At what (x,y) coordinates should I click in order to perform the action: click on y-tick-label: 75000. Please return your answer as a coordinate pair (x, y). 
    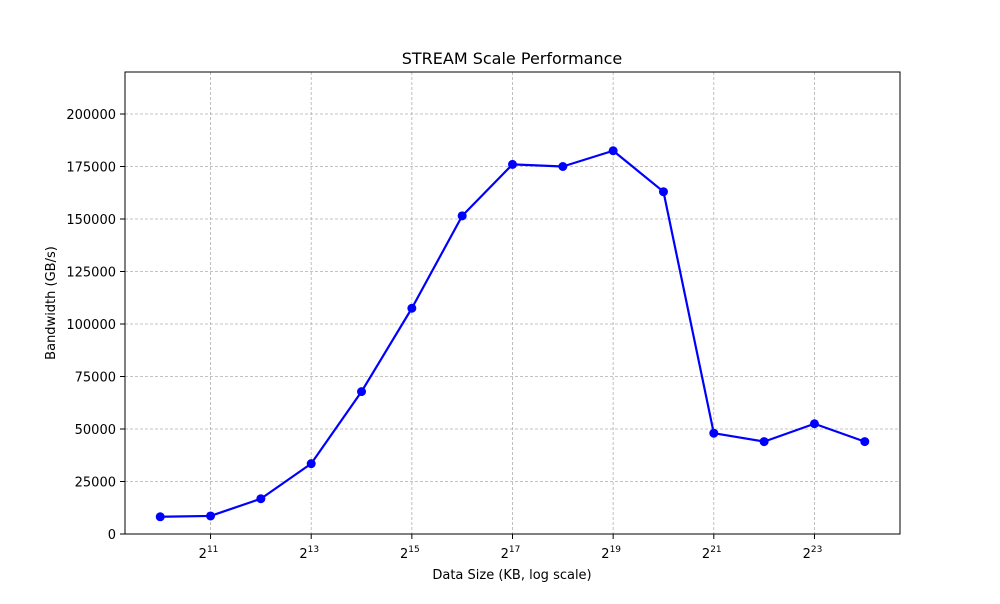
    Looking at the image, I should click on (95, 378).